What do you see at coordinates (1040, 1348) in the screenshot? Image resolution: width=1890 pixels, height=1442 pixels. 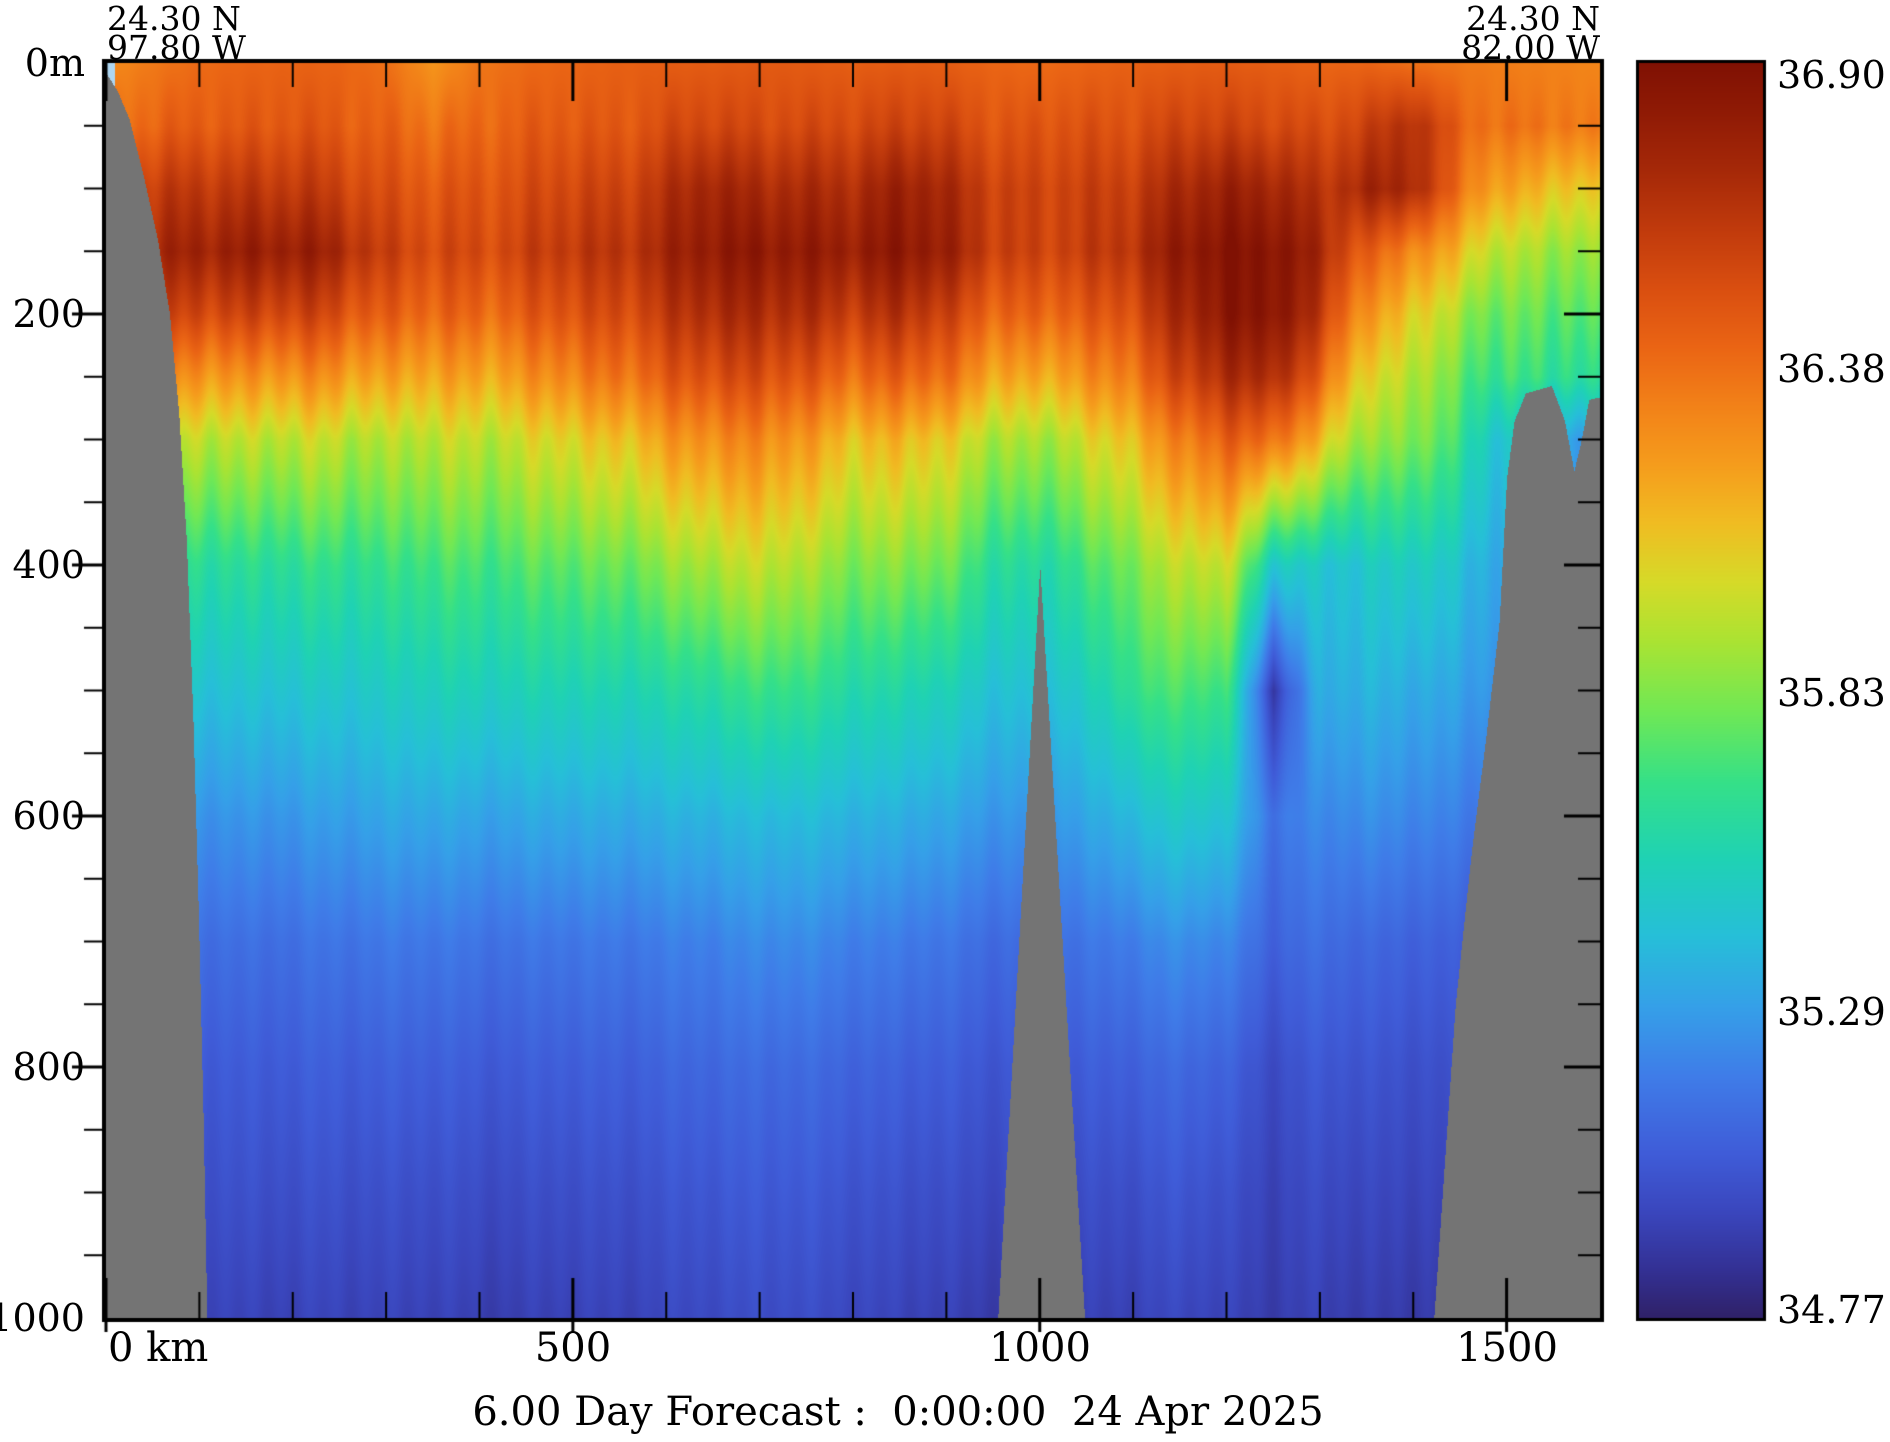 I see `distance-tick-1000: 1000` at bounding box center [1040, 1348].